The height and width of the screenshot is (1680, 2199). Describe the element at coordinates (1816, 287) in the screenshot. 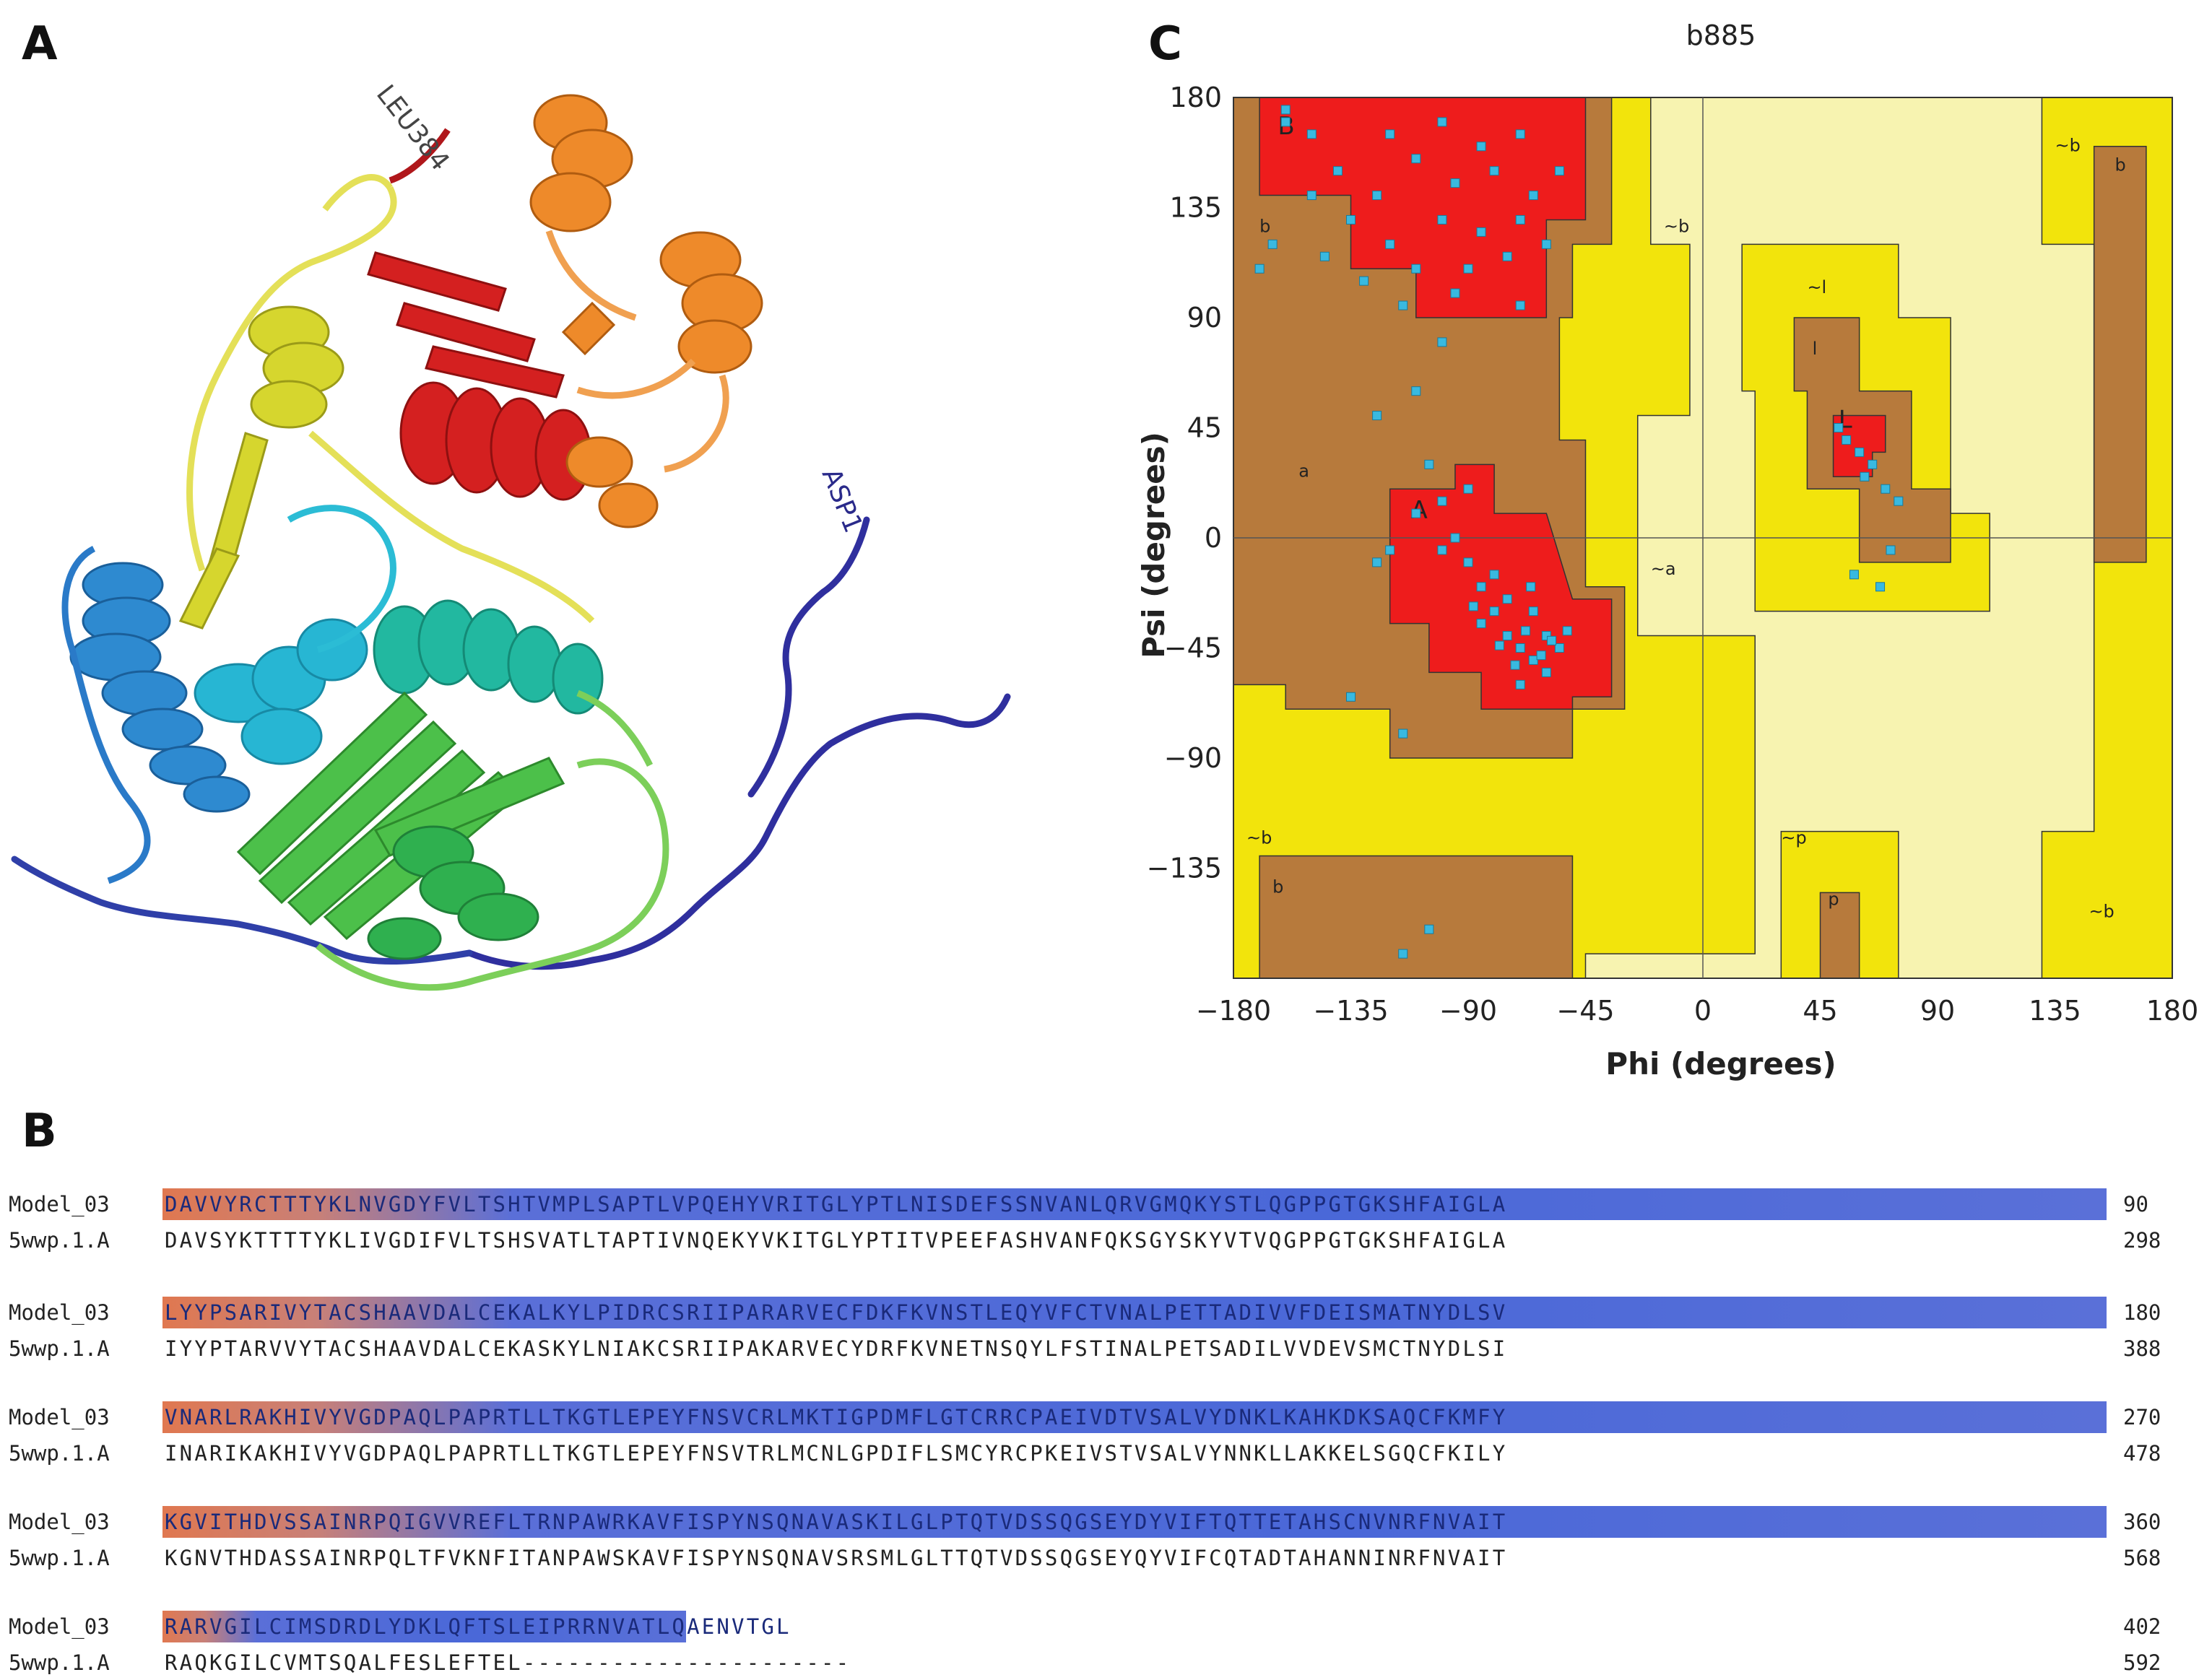

I see `region-label: ~l` at that location.